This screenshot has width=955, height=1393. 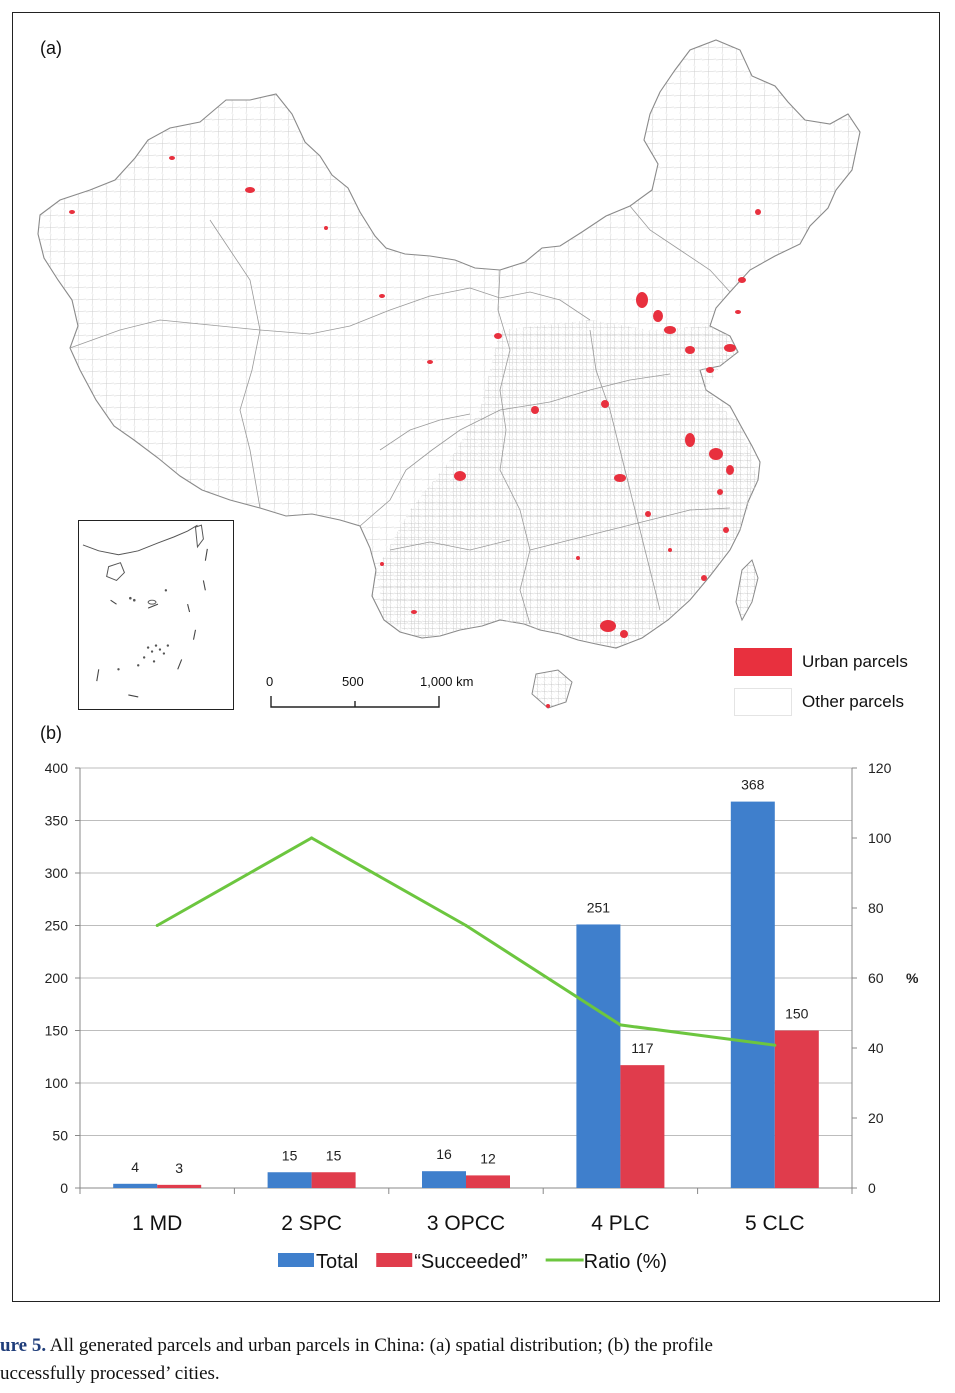 I want to click on panel-a-label: (a), so click(x=51, y=48).